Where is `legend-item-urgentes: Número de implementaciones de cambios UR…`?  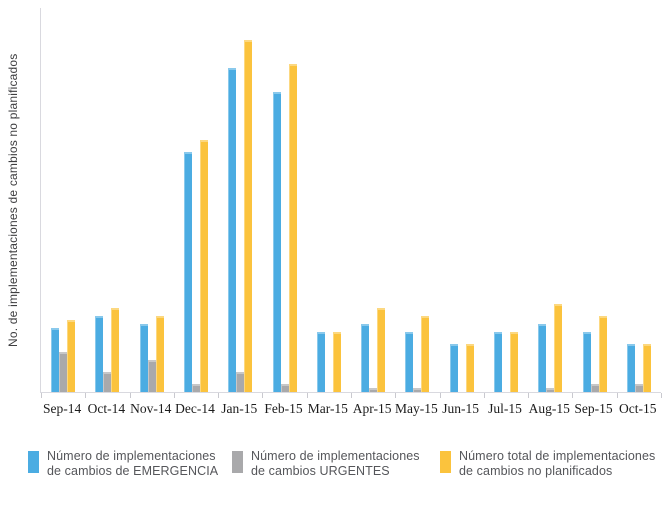
legend-item-urgentes: Número de implementaciones de cambios UR… is located at coordinates (326, 464).